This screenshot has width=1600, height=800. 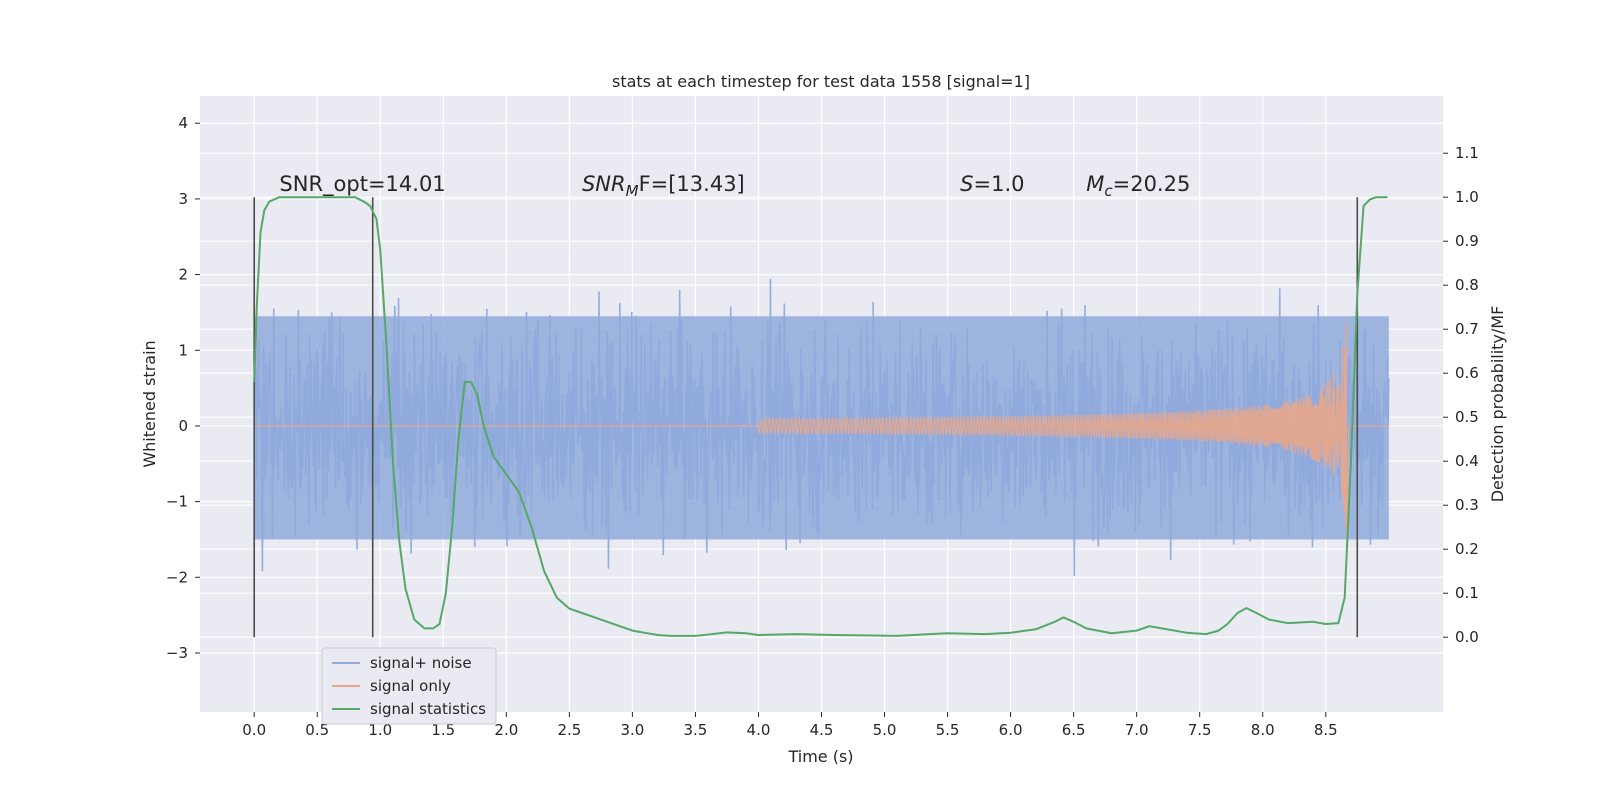 I want to click on x-tick-label: 7.0, so click(x=1137, y=730).